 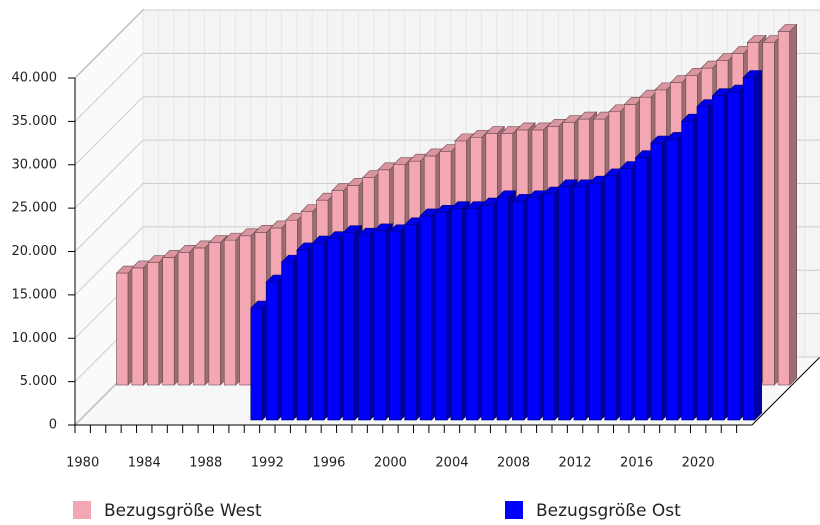 What do you see at coordinates (35, 121) in the screenshot?
I see `y-tick-label: 35.000` at bounding box center [35, 121].